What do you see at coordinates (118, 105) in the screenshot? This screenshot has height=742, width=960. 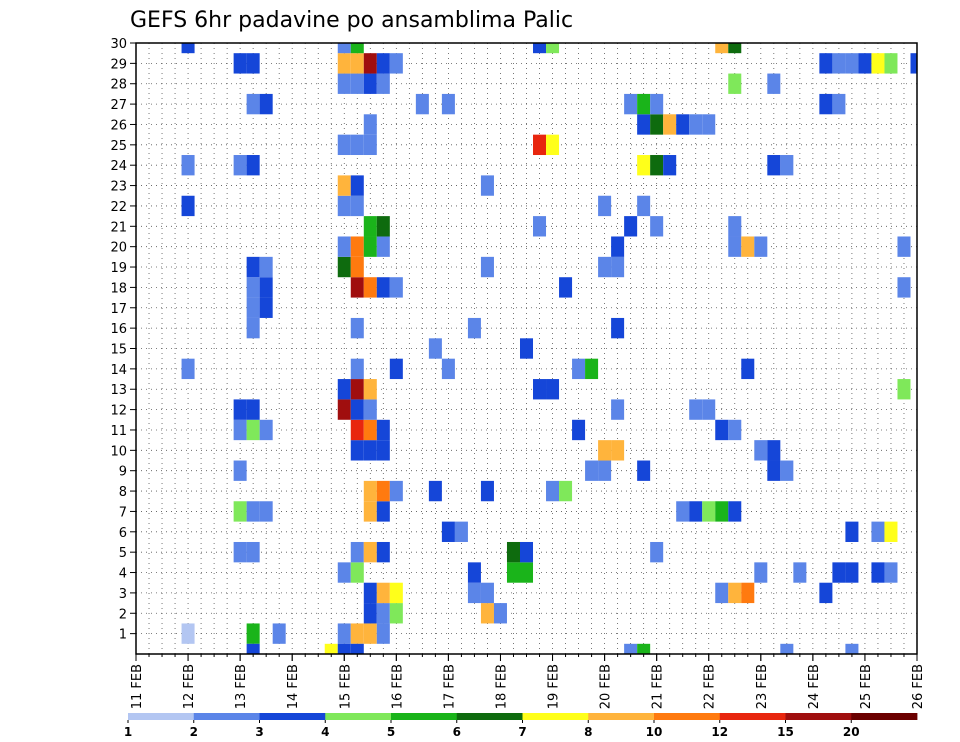 I see `y-tick-label: 27` at bounding box center [118, 105].